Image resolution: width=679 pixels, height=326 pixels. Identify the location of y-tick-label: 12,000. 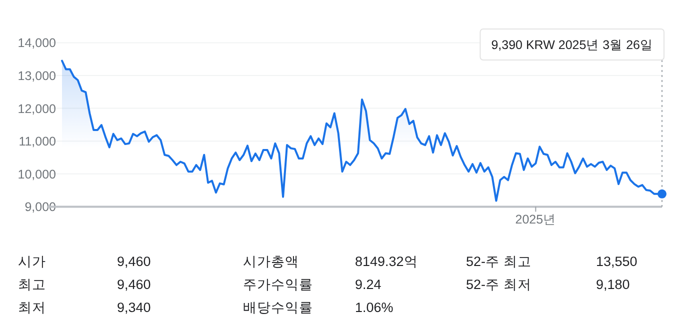
(37, 109).